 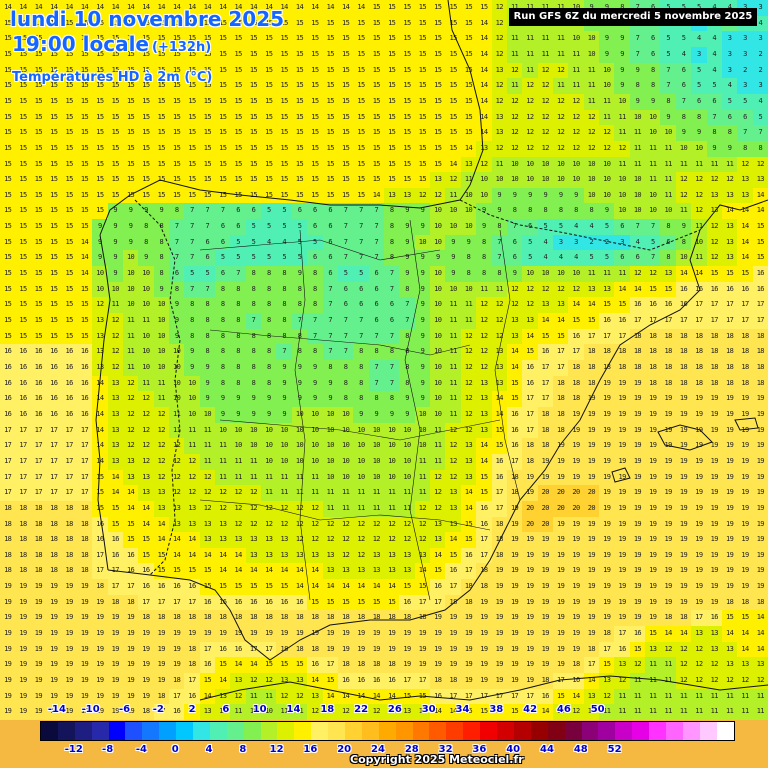 I want to click on grid-cell: 4, so click(x=760, y=101).